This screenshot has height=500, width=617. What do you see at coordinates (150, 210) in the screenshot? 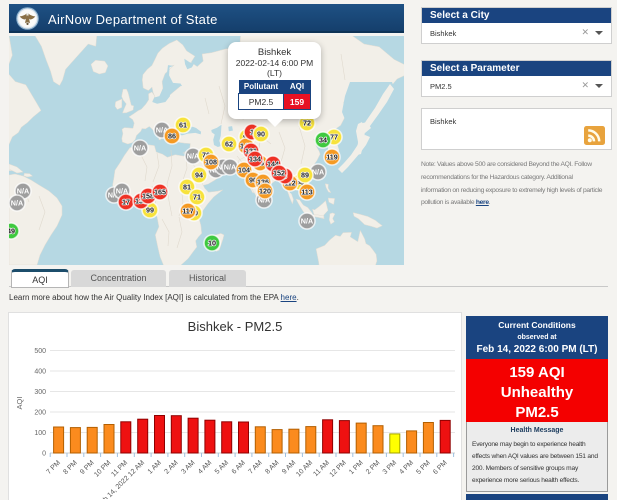
I see `svg-text: 99` at bounding box center [150, 210].